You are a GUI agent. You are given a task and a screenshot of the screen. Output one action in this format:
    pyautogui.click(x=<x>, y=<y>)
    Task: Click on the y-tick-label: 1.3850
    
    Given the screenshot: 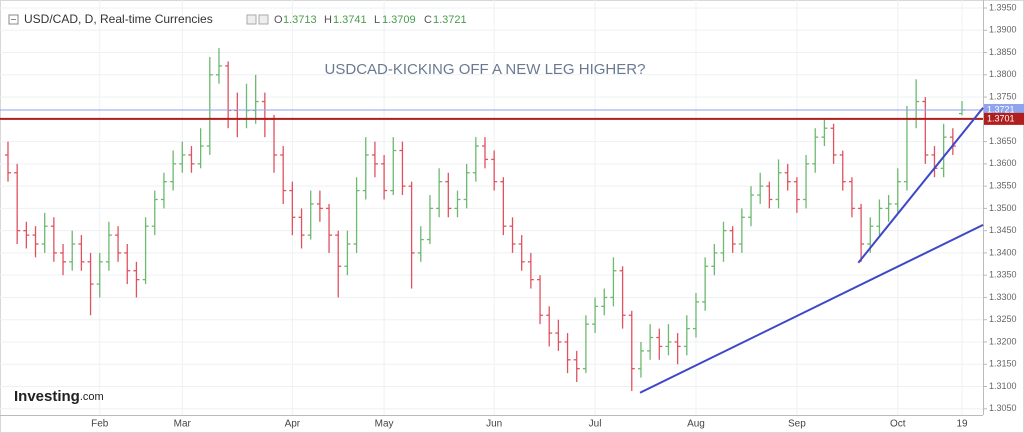 What is the action you would take?
    pyautogui.click(x=1003, y=52)
    